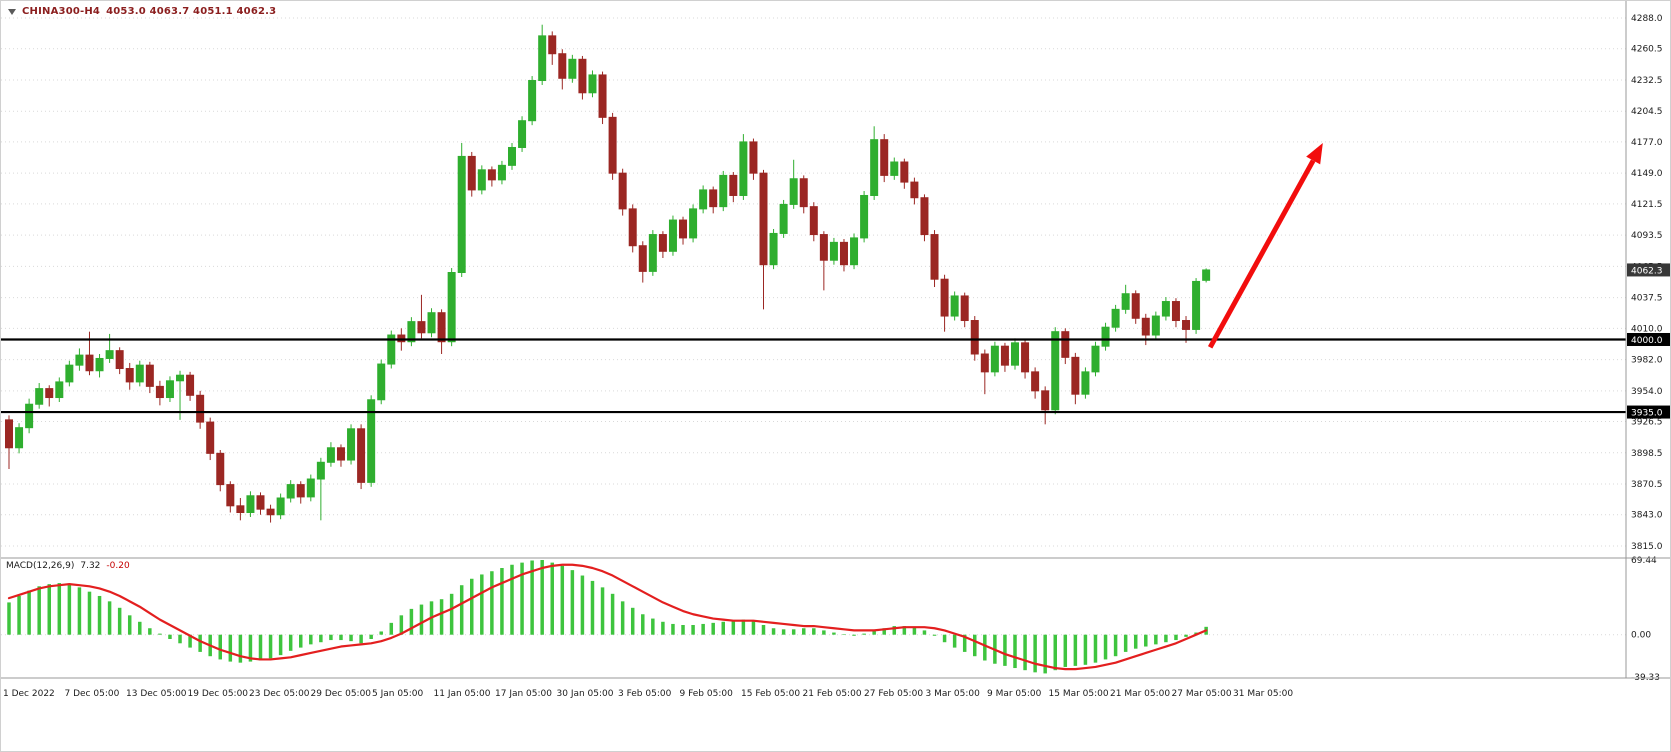 Image resolution: width=1671 pixels, height=752 pixels. What do you see at coordinates (218, 694) in the screenshot?
I see `time-axis-label: 19 Dec 05:00` at bounding box center [218, 694].